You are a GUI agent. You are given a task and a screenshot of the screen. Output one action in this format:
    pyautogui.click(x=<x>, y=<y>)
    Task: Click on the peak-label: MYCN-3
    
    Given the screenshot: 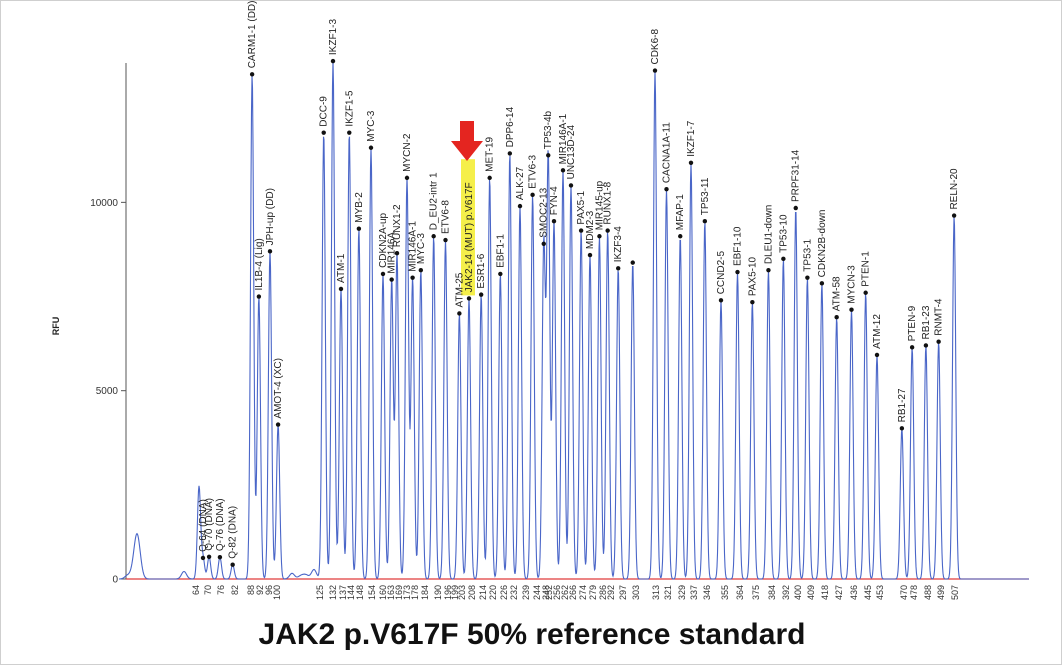 What is the action you would take?
    pyautogui.click(x=852, y=284)
    